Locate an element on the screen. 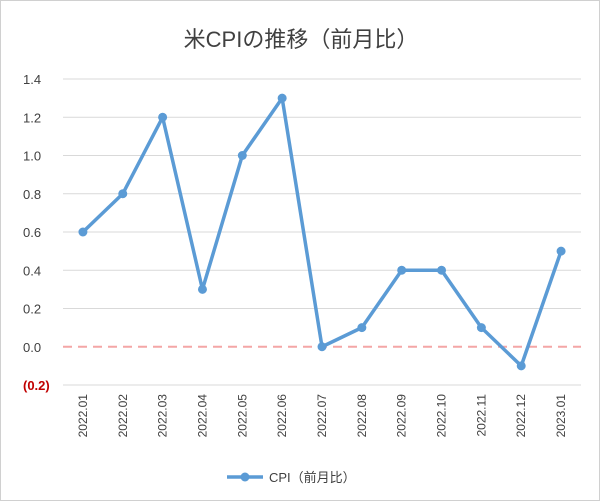  y-tick-label: 1.4 is located at coordinates (32, 79).